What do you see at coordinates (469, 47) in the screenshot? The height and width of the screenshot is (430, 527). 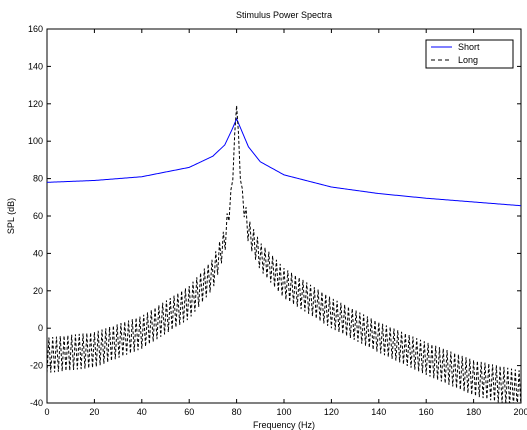 I see `legend-label-short: Short` at bounding box center [469, 47].